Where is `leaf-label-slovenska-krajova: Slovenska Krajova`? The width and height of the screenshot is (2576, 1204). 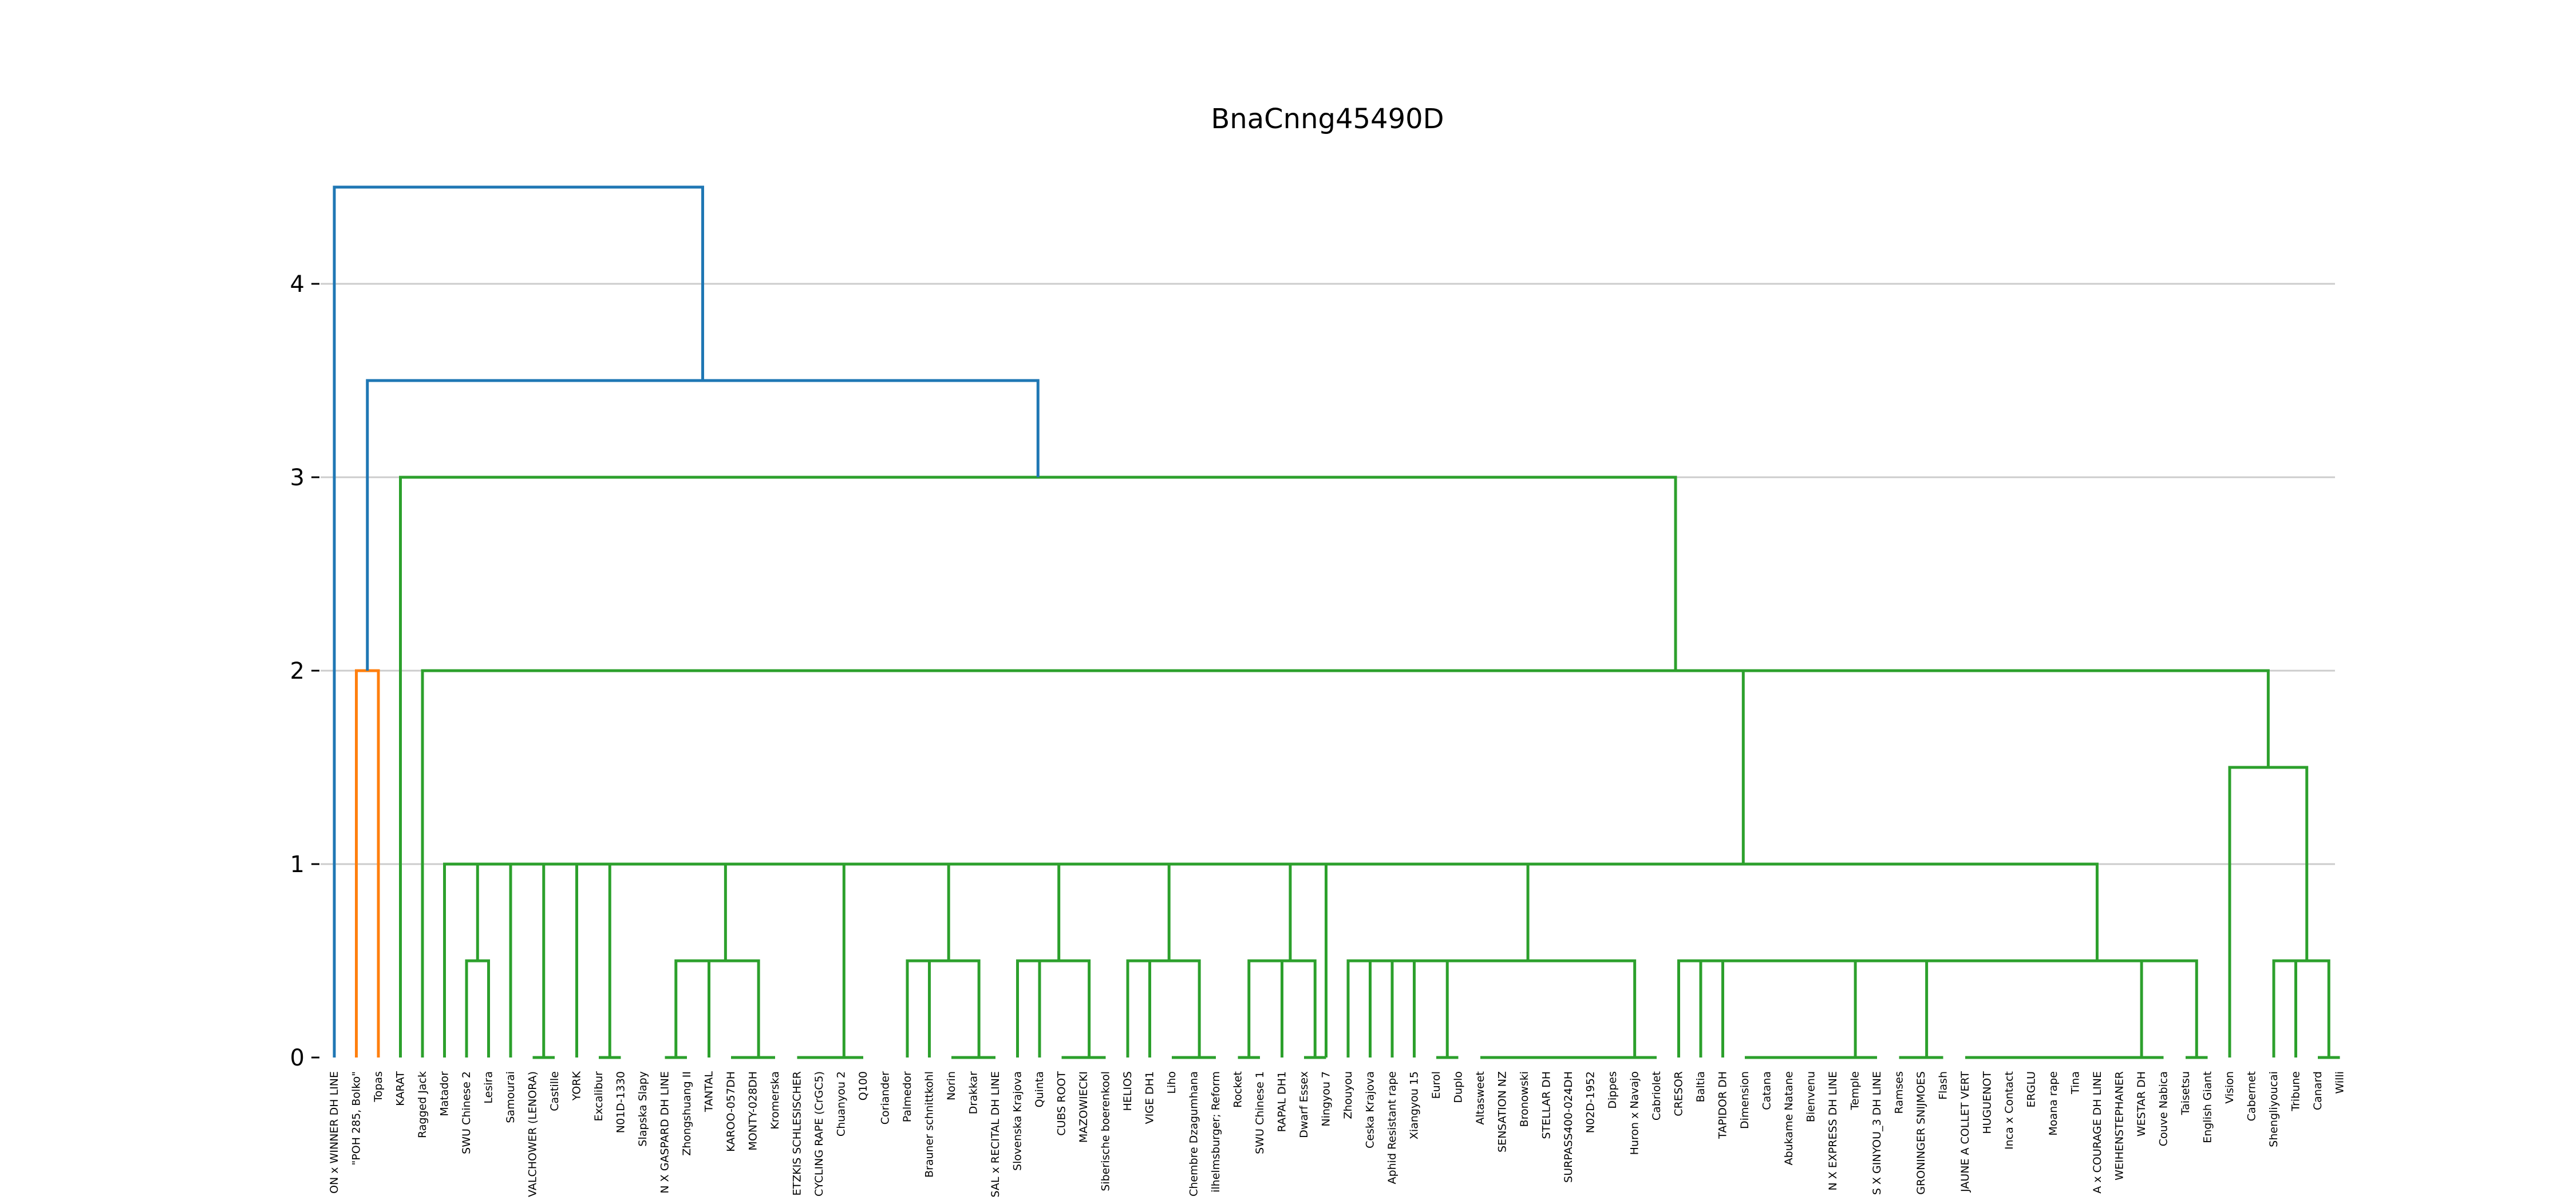 leaf-label-slovenska-krajova: Slovenska Krajova is located at coordinates (1018, 1121).